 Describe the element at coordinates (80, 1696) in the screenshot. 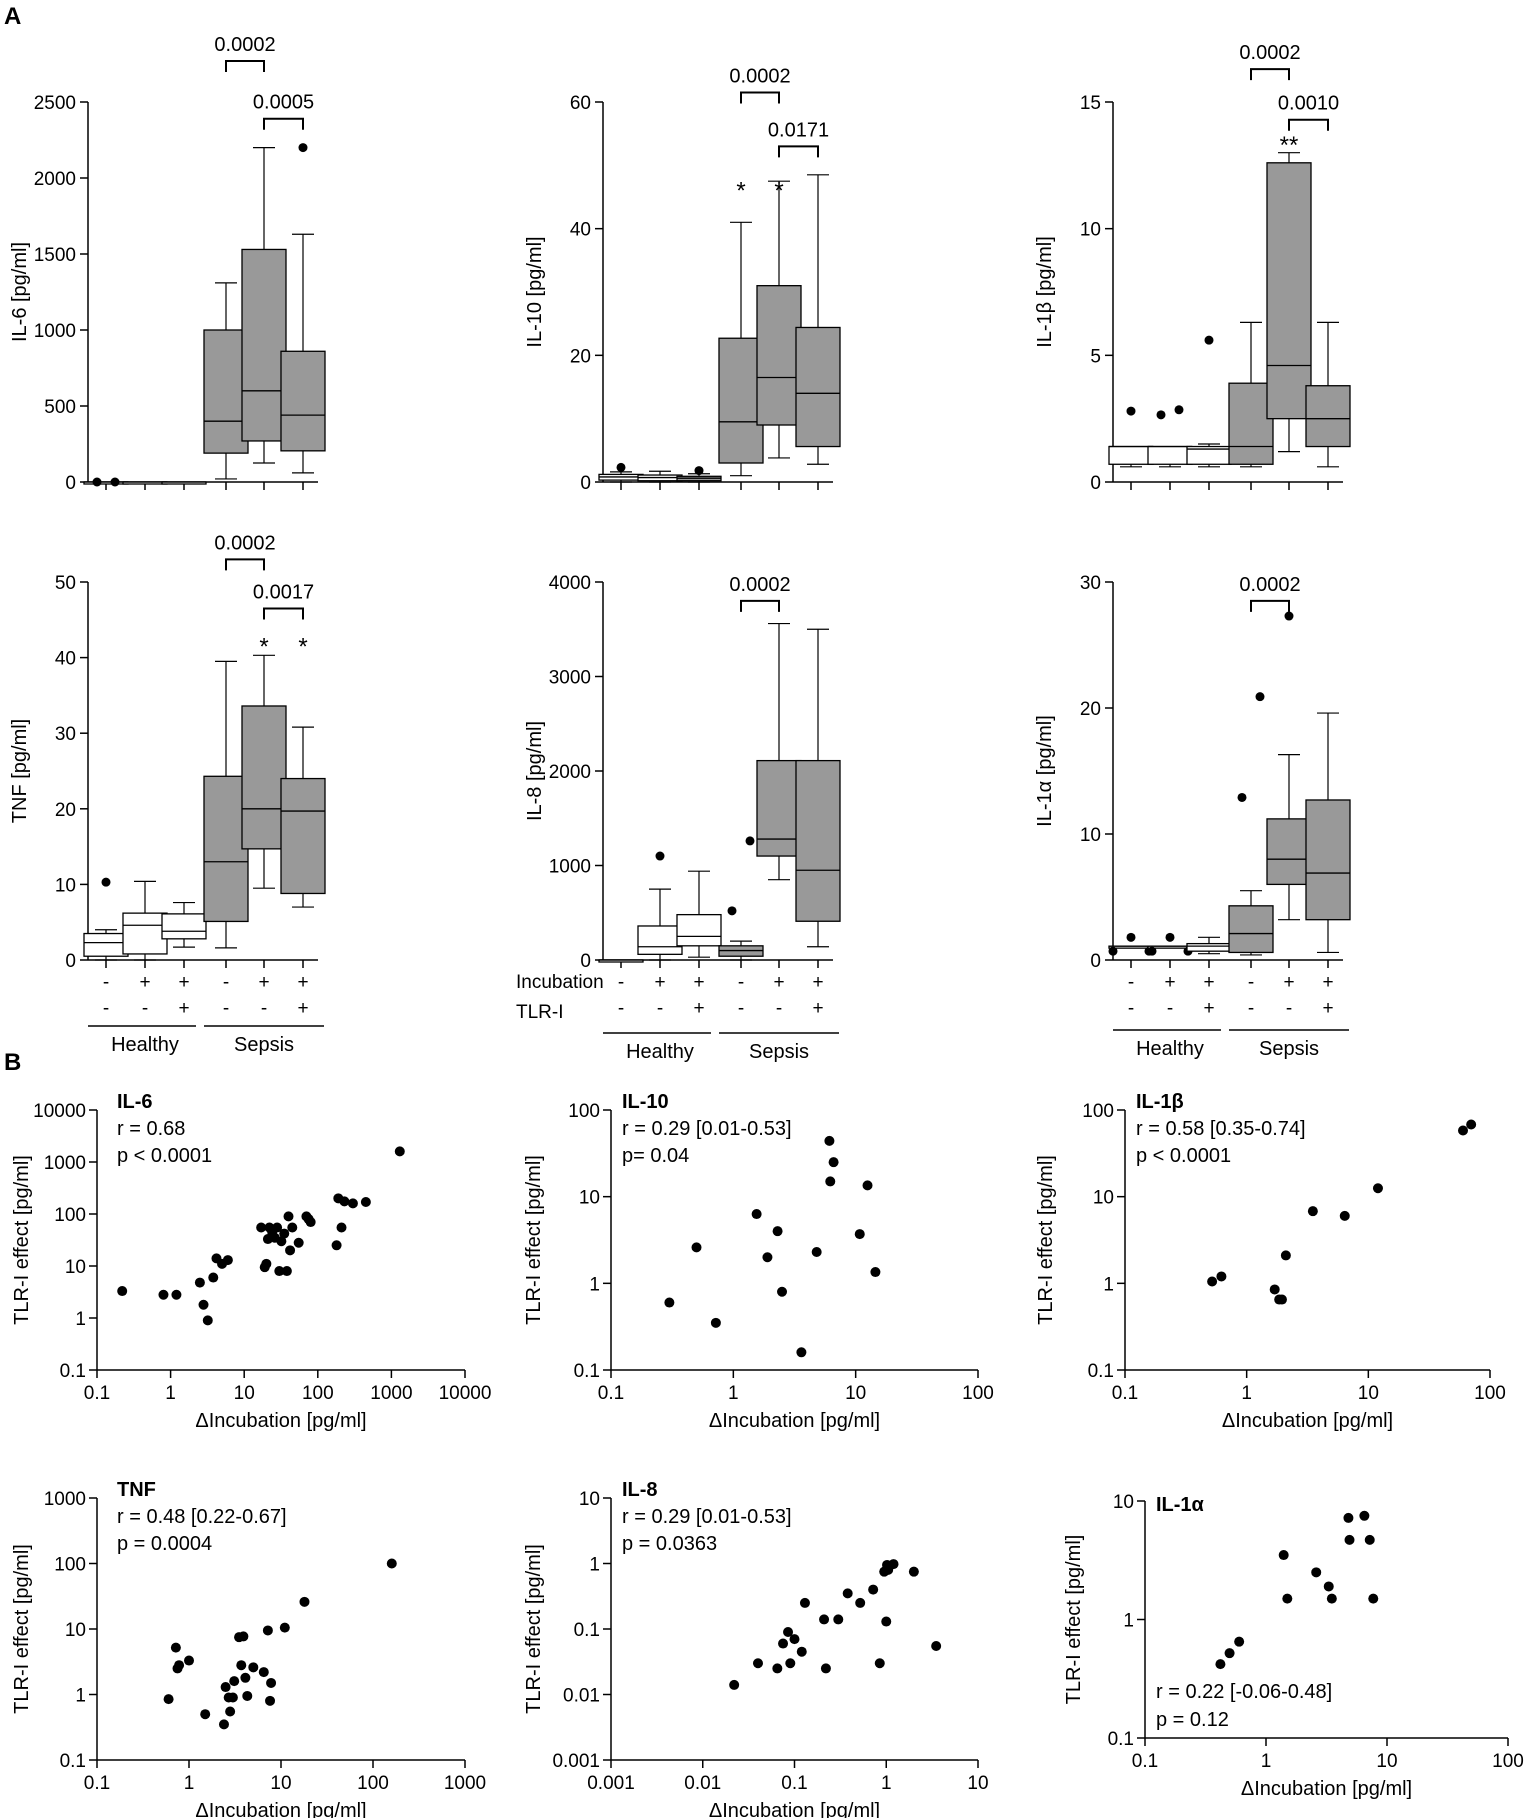

I see `scatter-s_tnf-ytick-label: 1` at that location.